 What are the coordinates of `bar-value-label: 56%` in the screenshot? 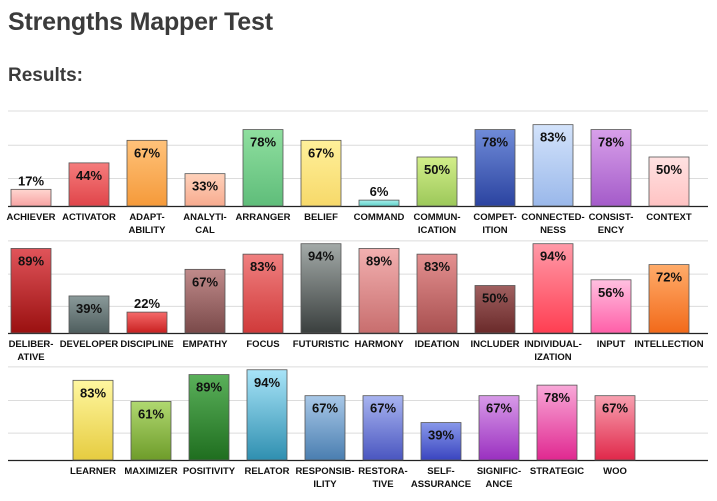 It's located at (611, 292).